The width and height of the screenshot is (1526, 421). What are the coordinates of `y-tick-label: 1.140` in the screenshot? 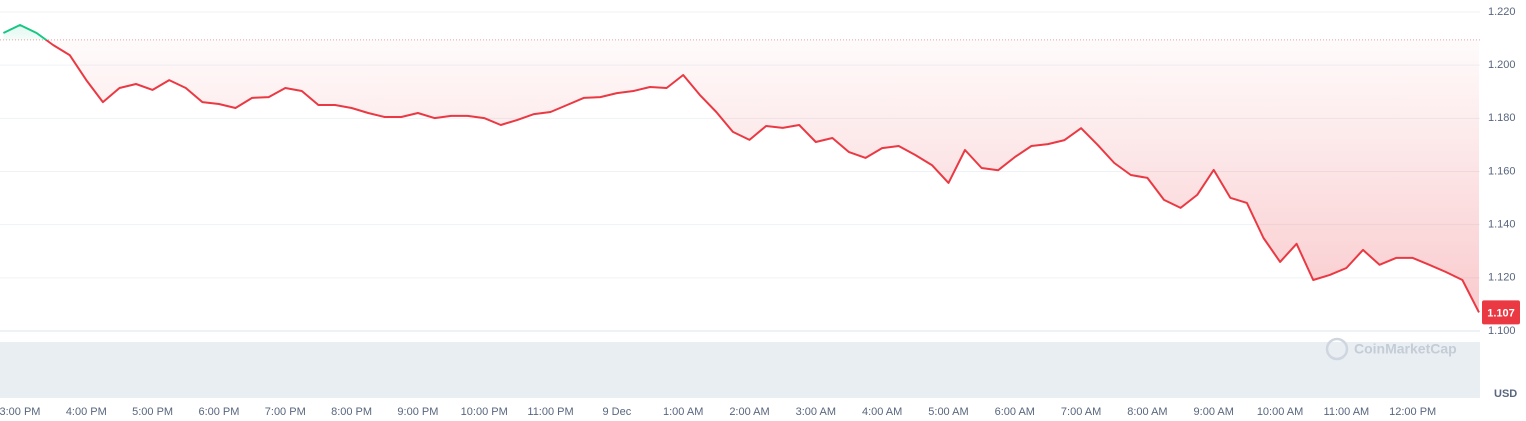 It's located at (1502, 225).